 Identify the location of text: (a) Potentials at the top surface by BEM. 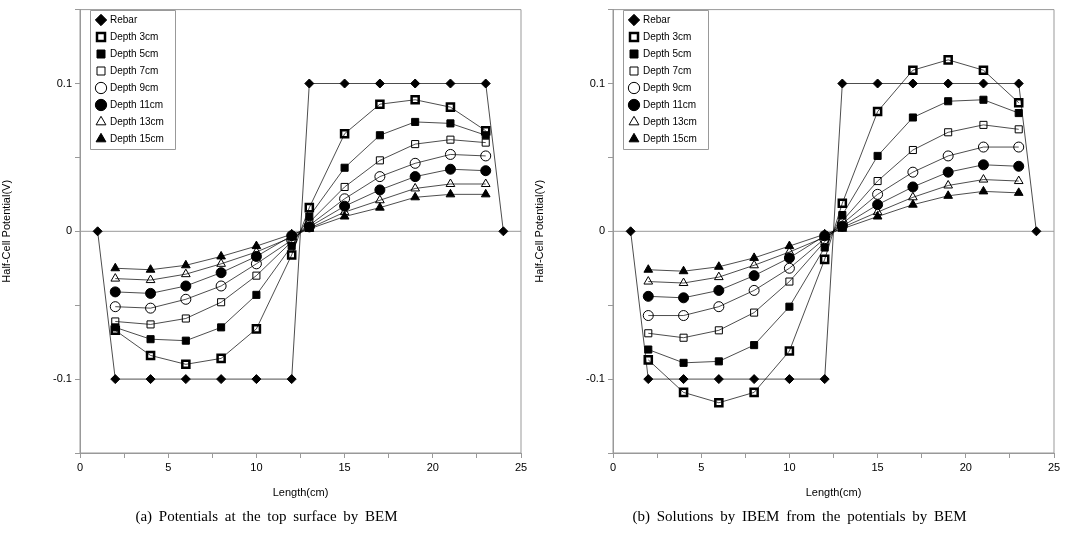
(266, 516).